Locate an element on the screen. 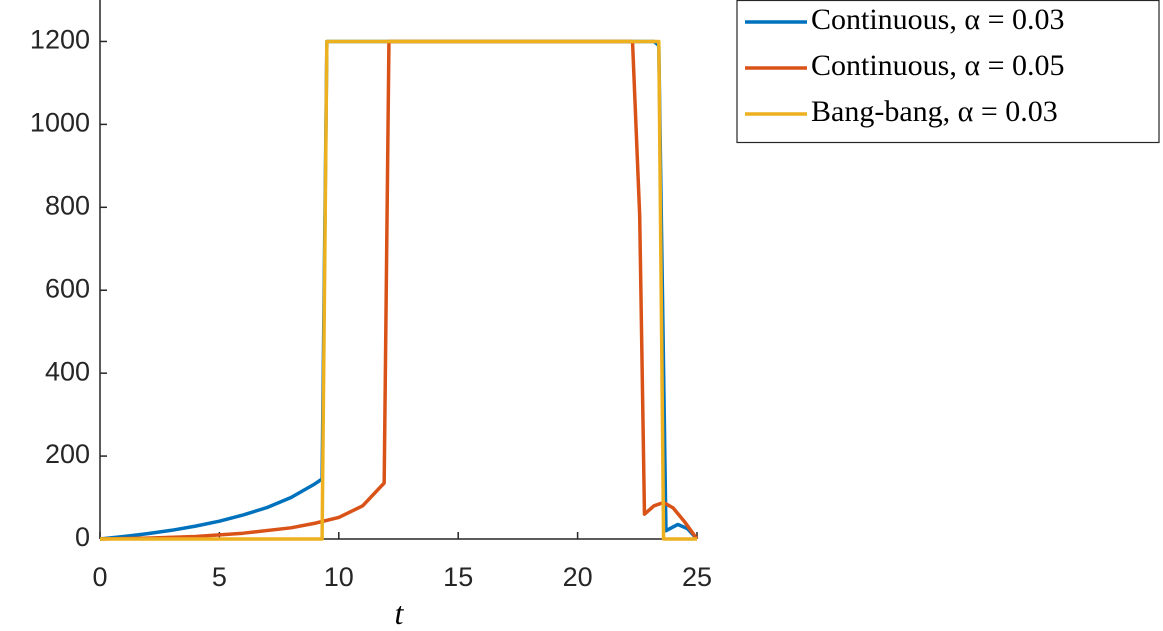 This screenshot has width=1163, height=631. legend-box is located at coordinates (948, 72).